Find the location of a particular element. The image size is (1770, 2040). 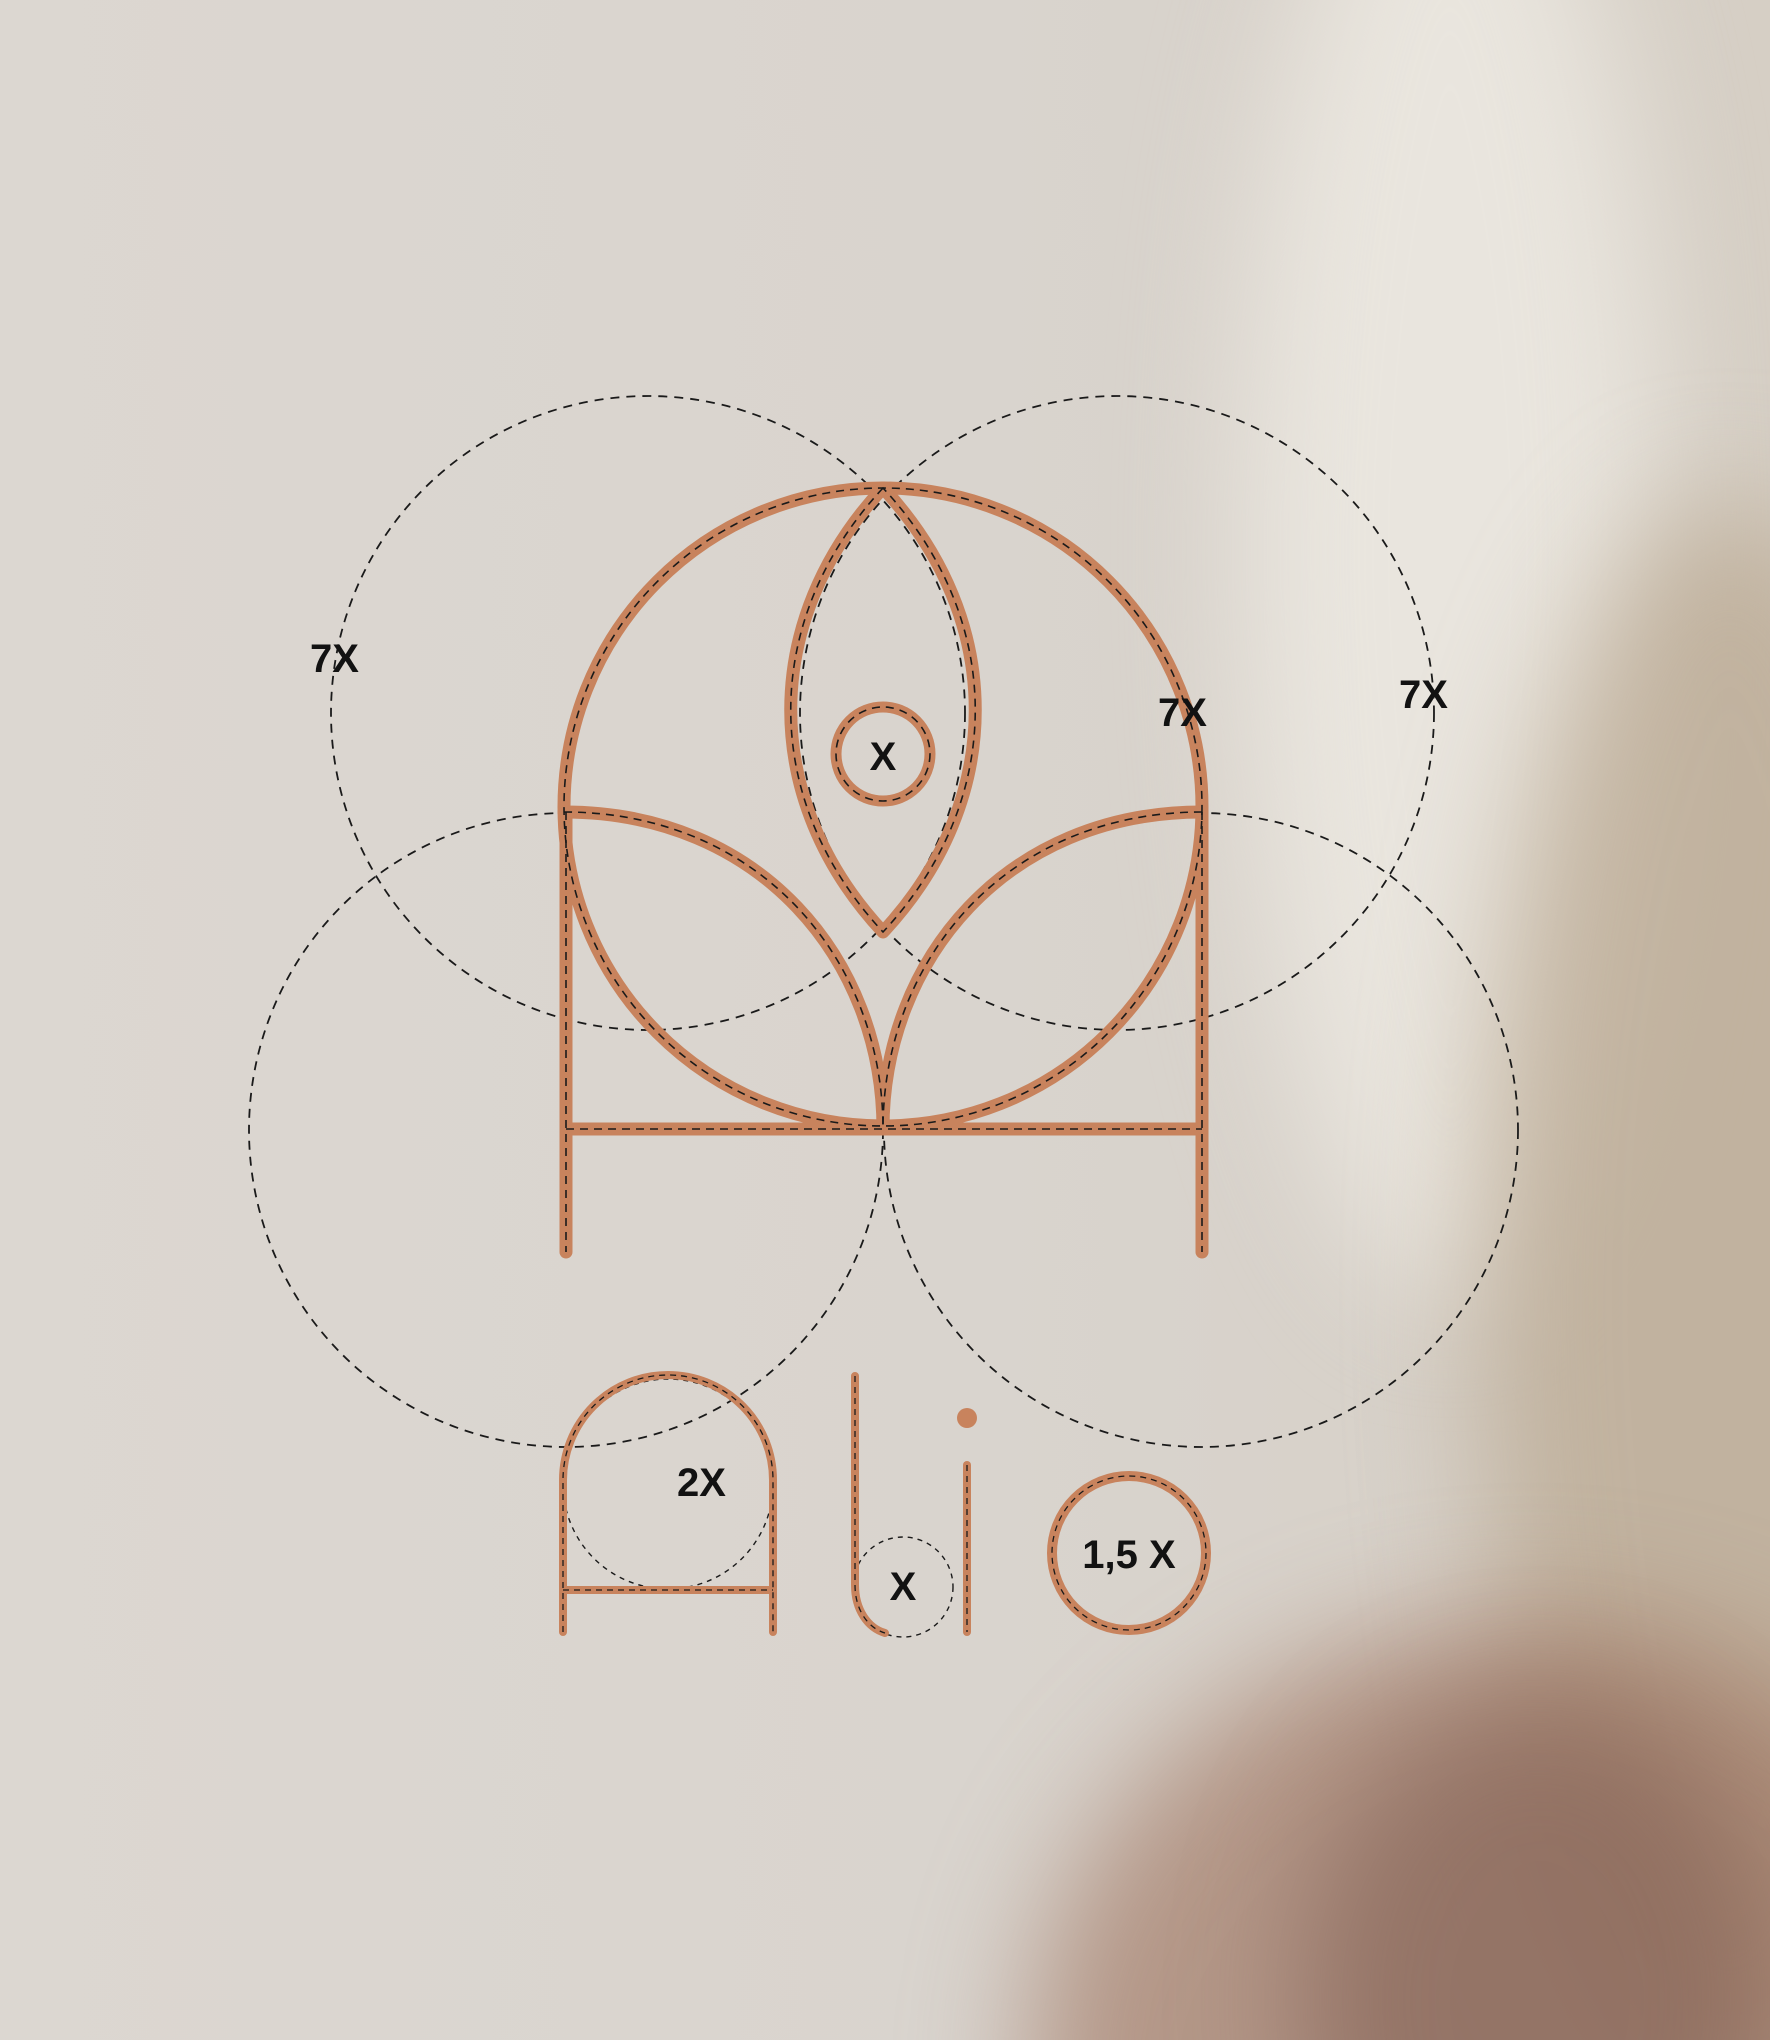

label-letter-l: X is located at coordinates (903, 1587).